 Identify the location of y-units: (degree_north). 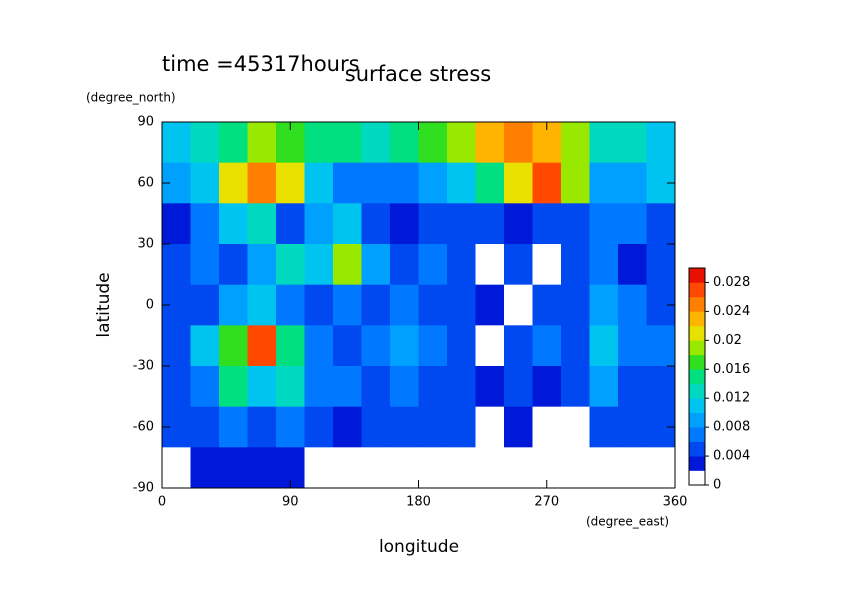
(131, 98).